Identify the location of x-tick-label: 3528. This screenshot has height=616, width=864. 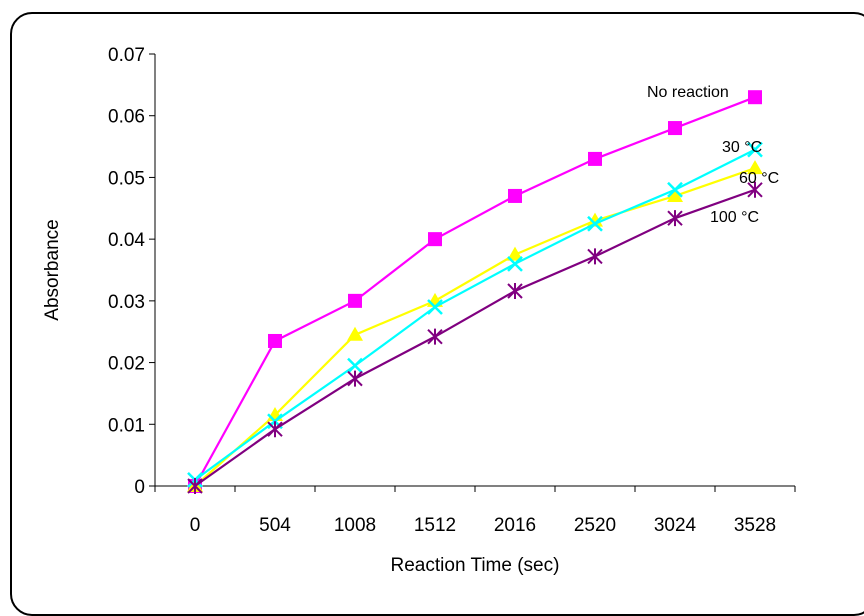
(755, 525).